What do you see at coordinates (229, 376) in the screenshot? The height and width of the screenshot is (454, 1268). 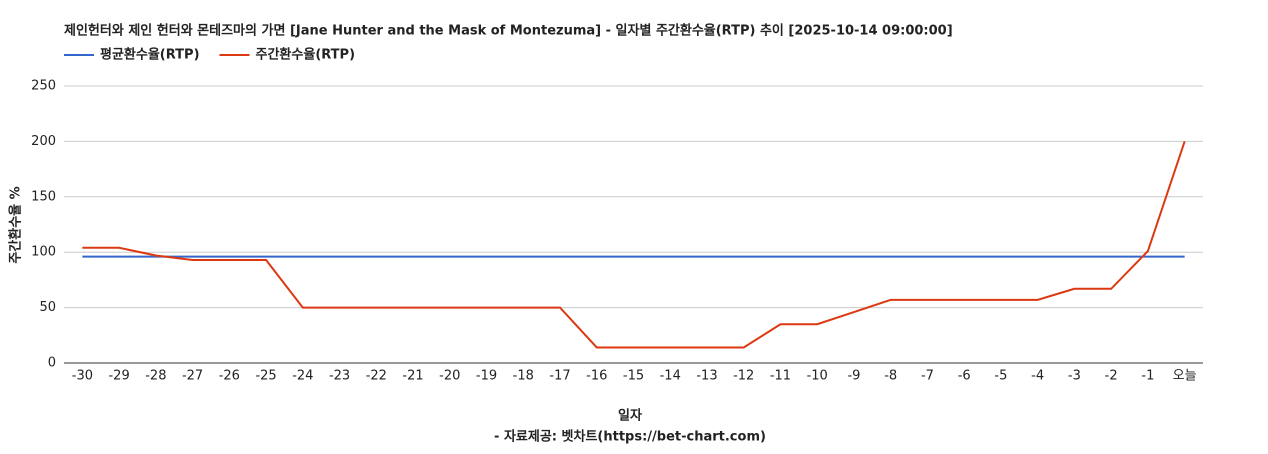 I see `x-tick-label: -26` at bounding box center [229, 376].